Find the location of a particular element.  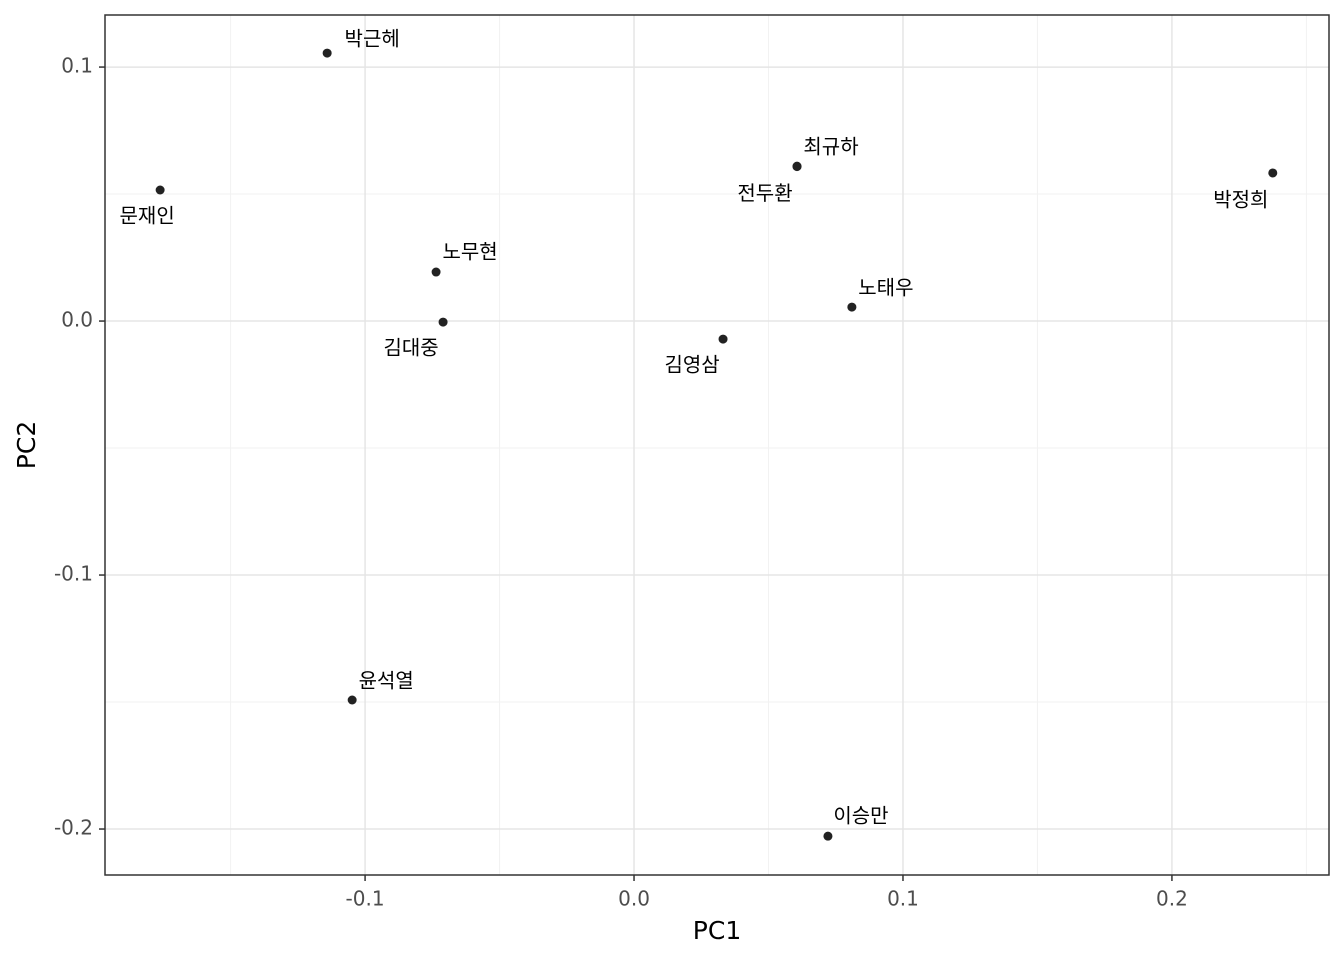

point-label: 김영삼 is located at coordinates (691, 365).